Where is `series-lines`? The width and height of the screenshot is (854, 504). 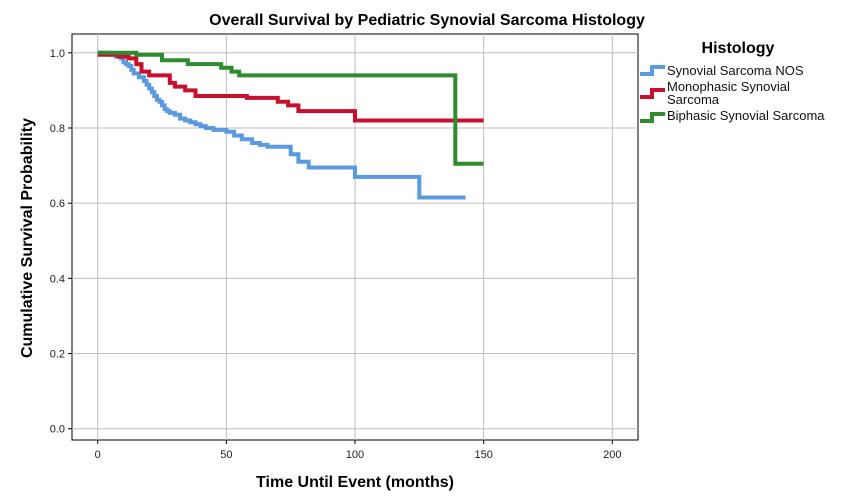 series-lines is located at coordinates (290, 125).